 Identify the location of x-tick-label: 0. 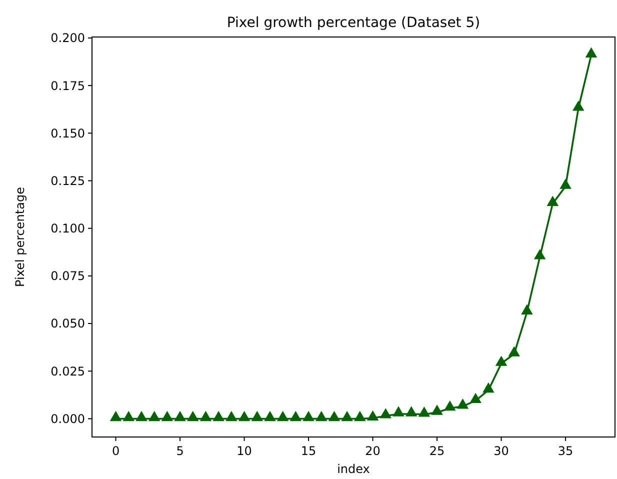
(116, 451).